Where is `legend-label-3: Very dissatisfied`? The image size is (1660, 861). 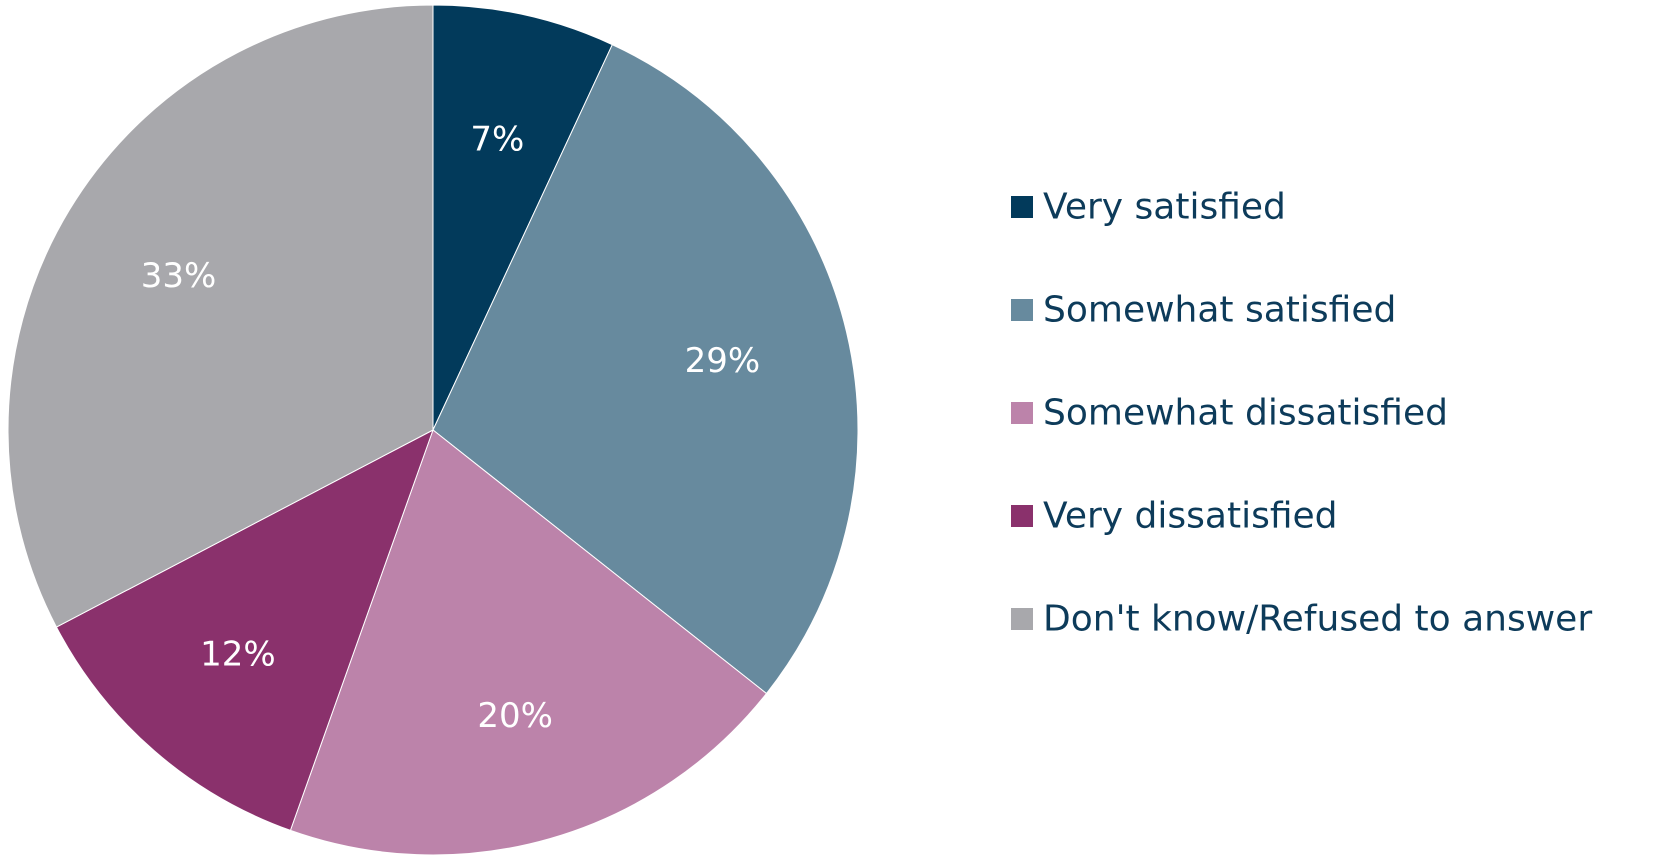 legend-label-3: Very dissatisfied is located at coordinates (1190, 516).